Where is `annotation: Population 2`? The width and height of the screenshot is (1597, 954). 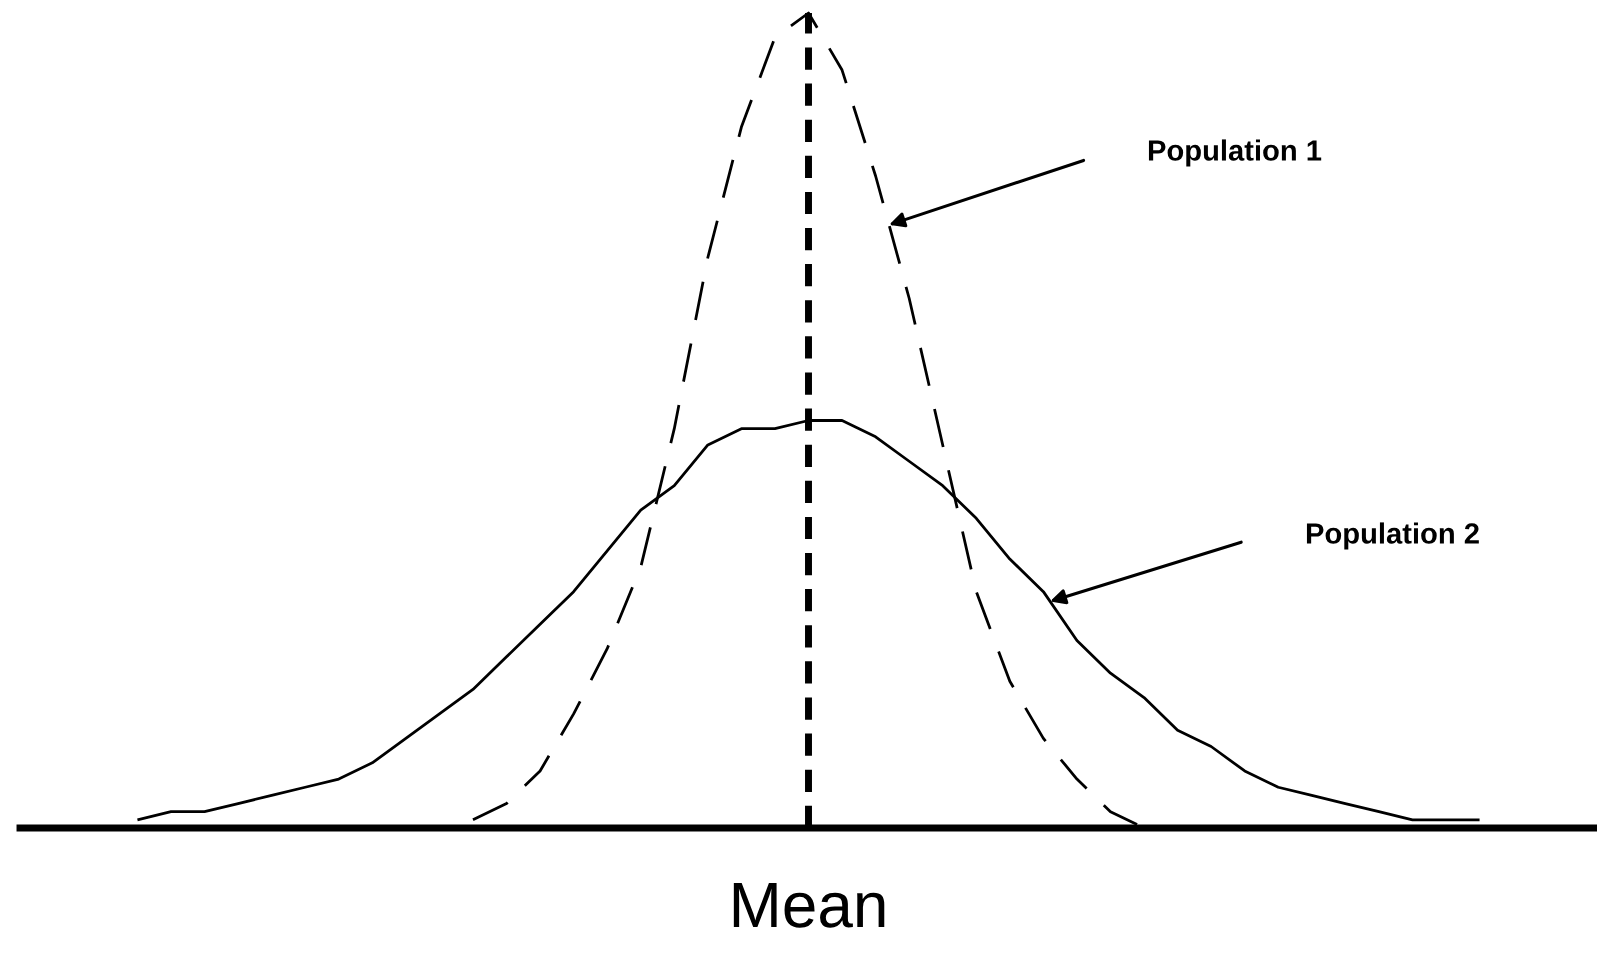
annotation: Population 2 is located at coordinates (1392, 536).